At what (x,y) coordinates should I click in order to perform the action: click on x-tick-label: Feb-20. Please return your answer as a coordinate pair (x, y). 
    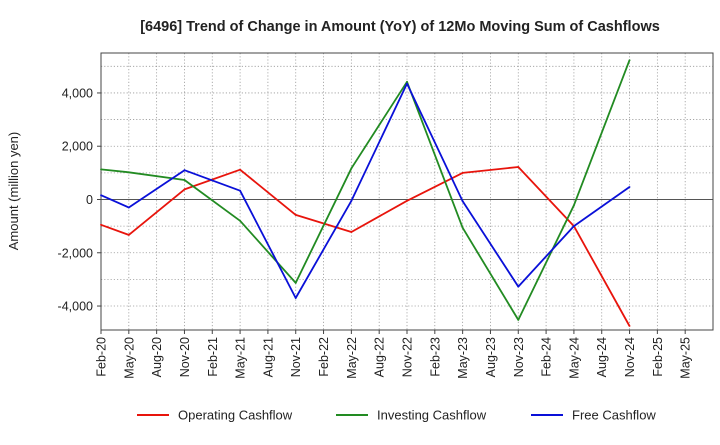
    Looking at the image, I should click on (102, 357).